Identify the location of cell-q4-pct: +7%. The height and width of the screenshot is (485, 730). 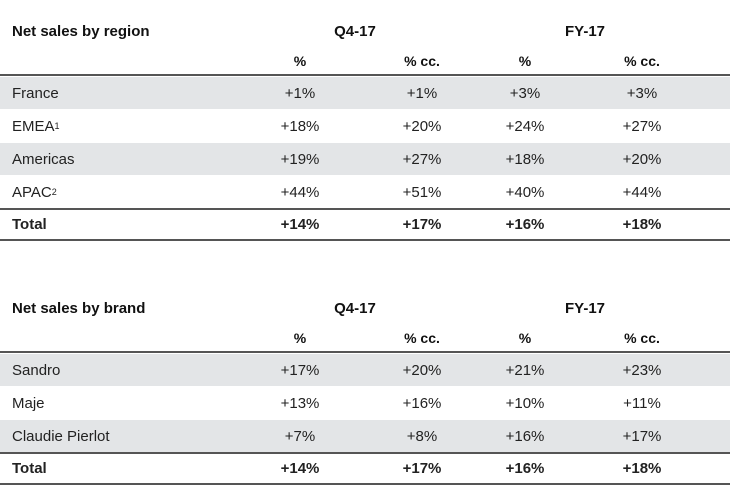
(300, 436).